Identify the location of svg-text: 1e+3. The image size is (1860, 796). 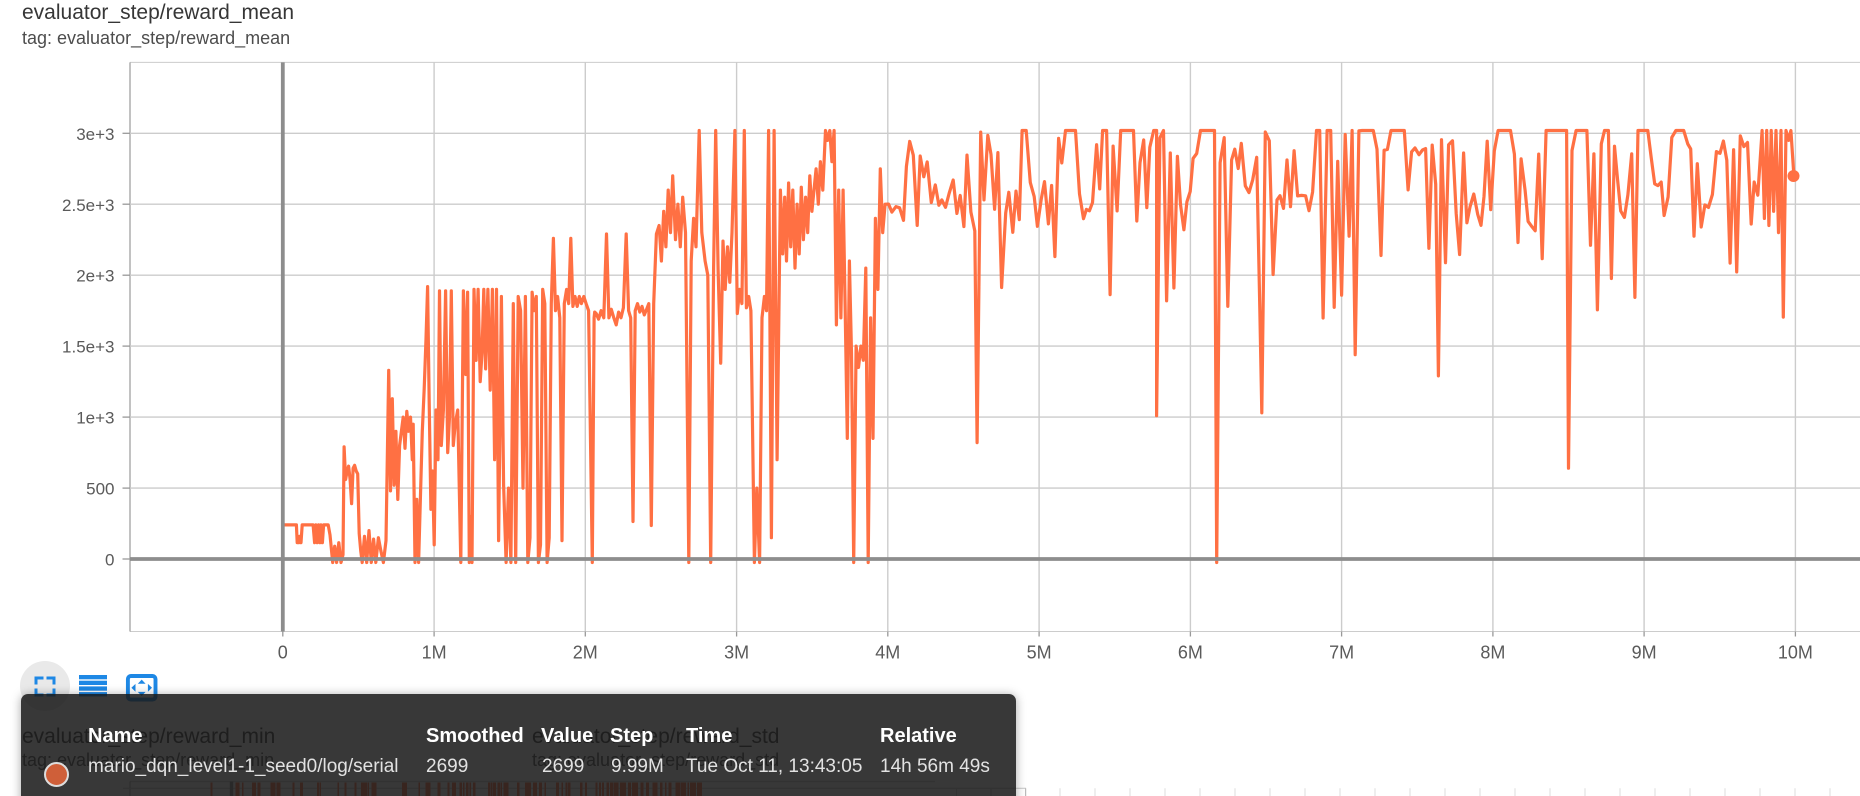
(95, 418).